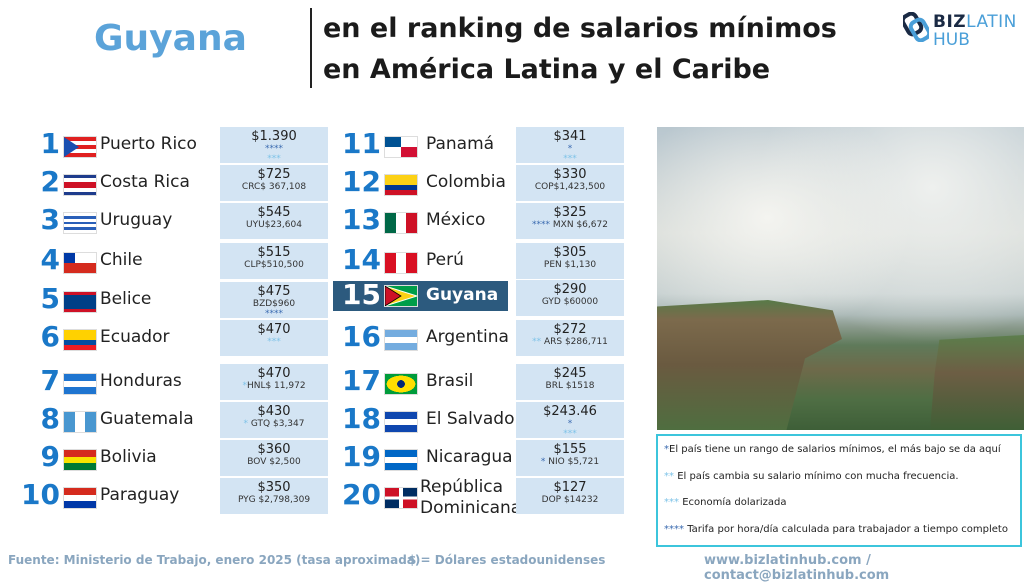 The width and height of the screenshot is (1024, 583). Describe the element at coordinates (839, 506) in the screenshot. I see `legend-item: *** Economía dolarizada` at that location.